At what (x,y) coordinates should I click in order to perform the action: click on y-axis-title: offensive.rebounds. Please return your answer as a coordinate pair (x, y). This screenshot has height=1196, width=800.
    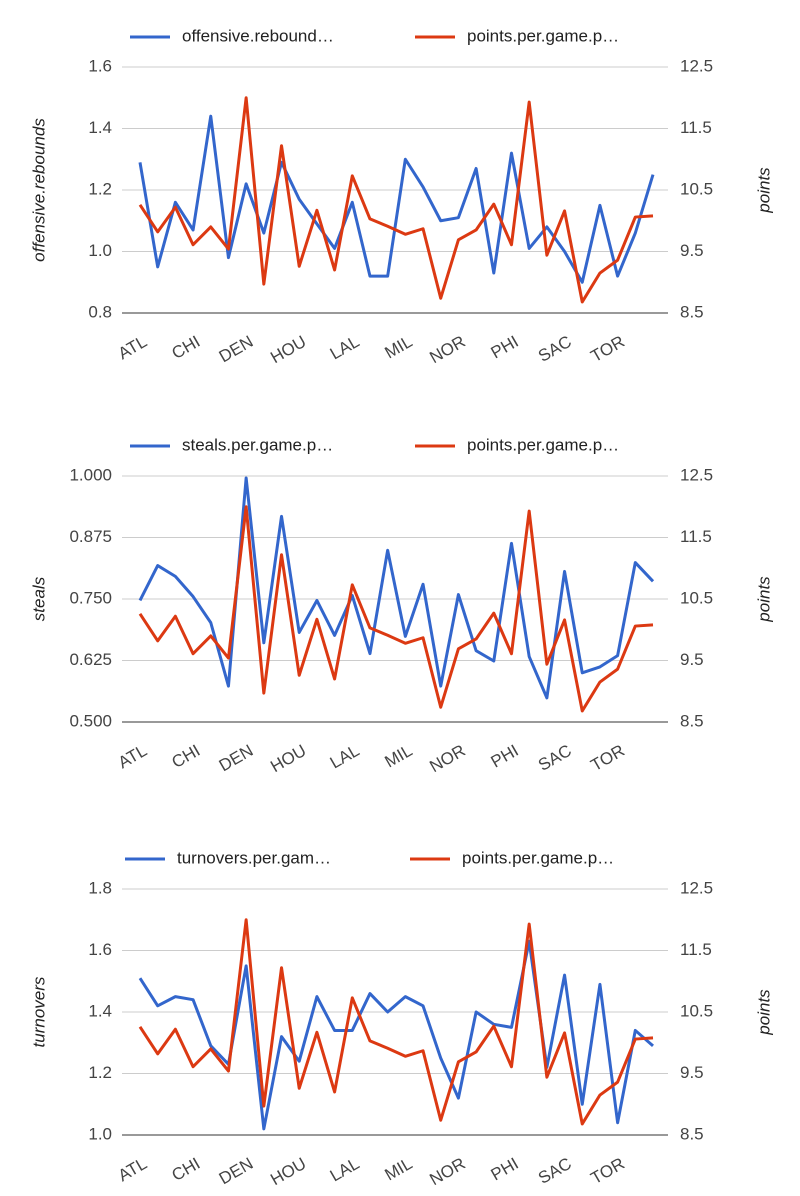
    Looking at the image, I should click on (38, 190).